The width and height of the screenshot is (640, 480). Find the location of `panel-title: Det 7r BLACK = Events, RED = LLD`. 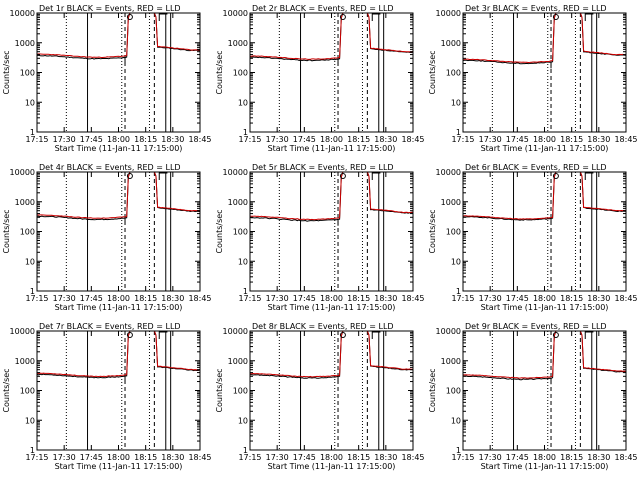

panel-title: Det 7r BLACK = Events, RED = LLD is located at coordinates (110, 326).